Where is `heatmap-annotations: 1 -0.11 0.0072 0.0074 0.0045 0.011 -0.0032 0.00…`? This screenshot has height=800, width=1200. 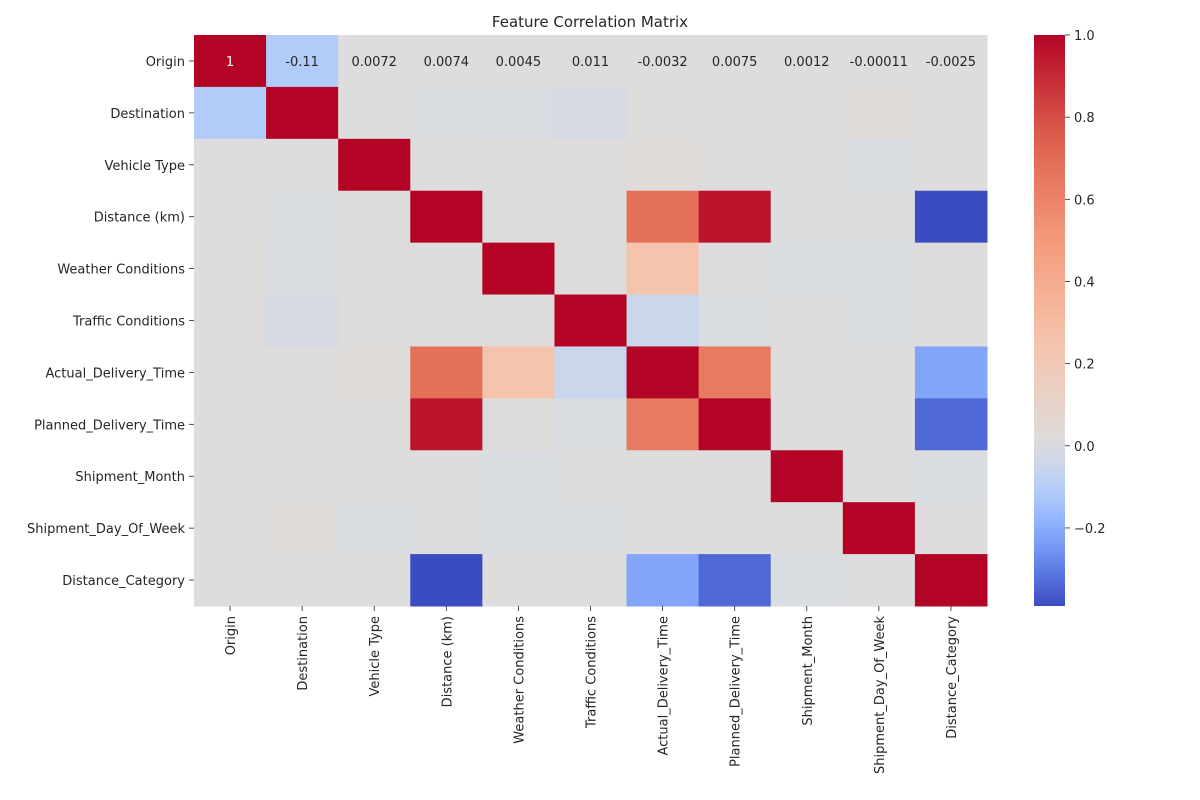 heatmap-annotations: 1 -0.11 0.0072 0.0074 0.0045 0.011 -0.0032 0.00… is located at coordinates (601, 62).